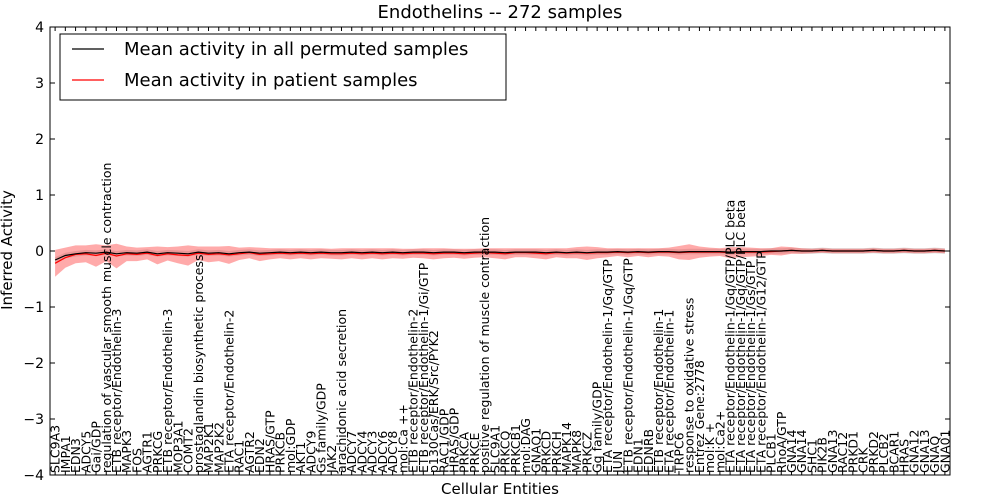 The image size is (1000, 500). Describe the element at coordinates (760, 362) in the screenshot. I see `x-tick-label: ETA receptor/Endothelin-1/G12/GTP` at that location.